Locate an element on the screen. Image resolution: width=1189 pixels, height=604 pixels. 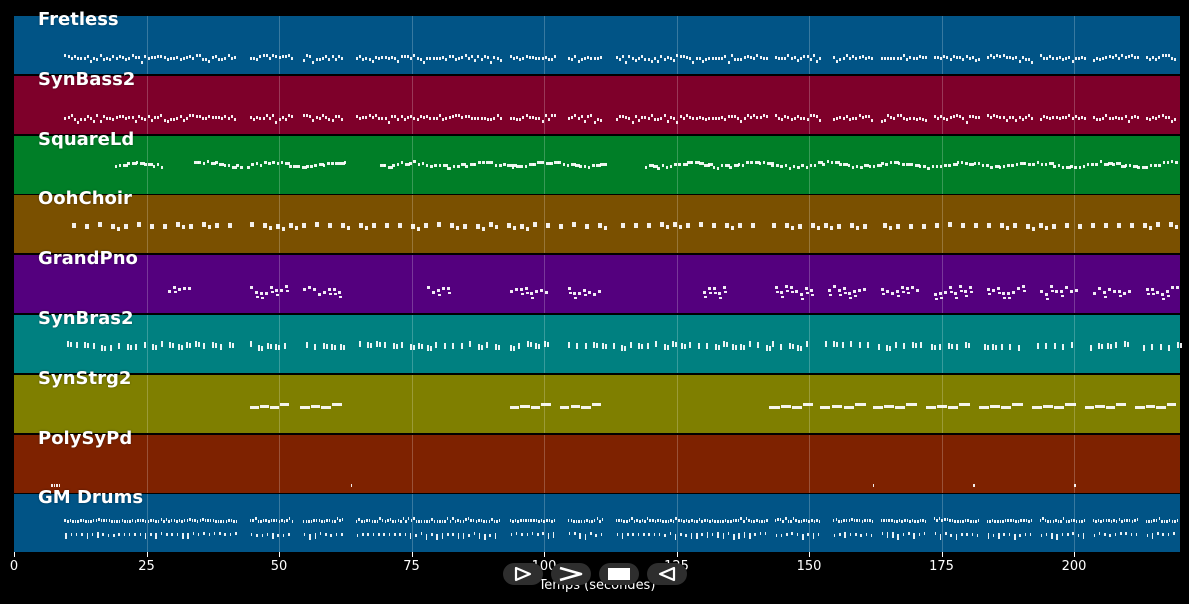
fast-forward-button is located at coordinates (571, 574).